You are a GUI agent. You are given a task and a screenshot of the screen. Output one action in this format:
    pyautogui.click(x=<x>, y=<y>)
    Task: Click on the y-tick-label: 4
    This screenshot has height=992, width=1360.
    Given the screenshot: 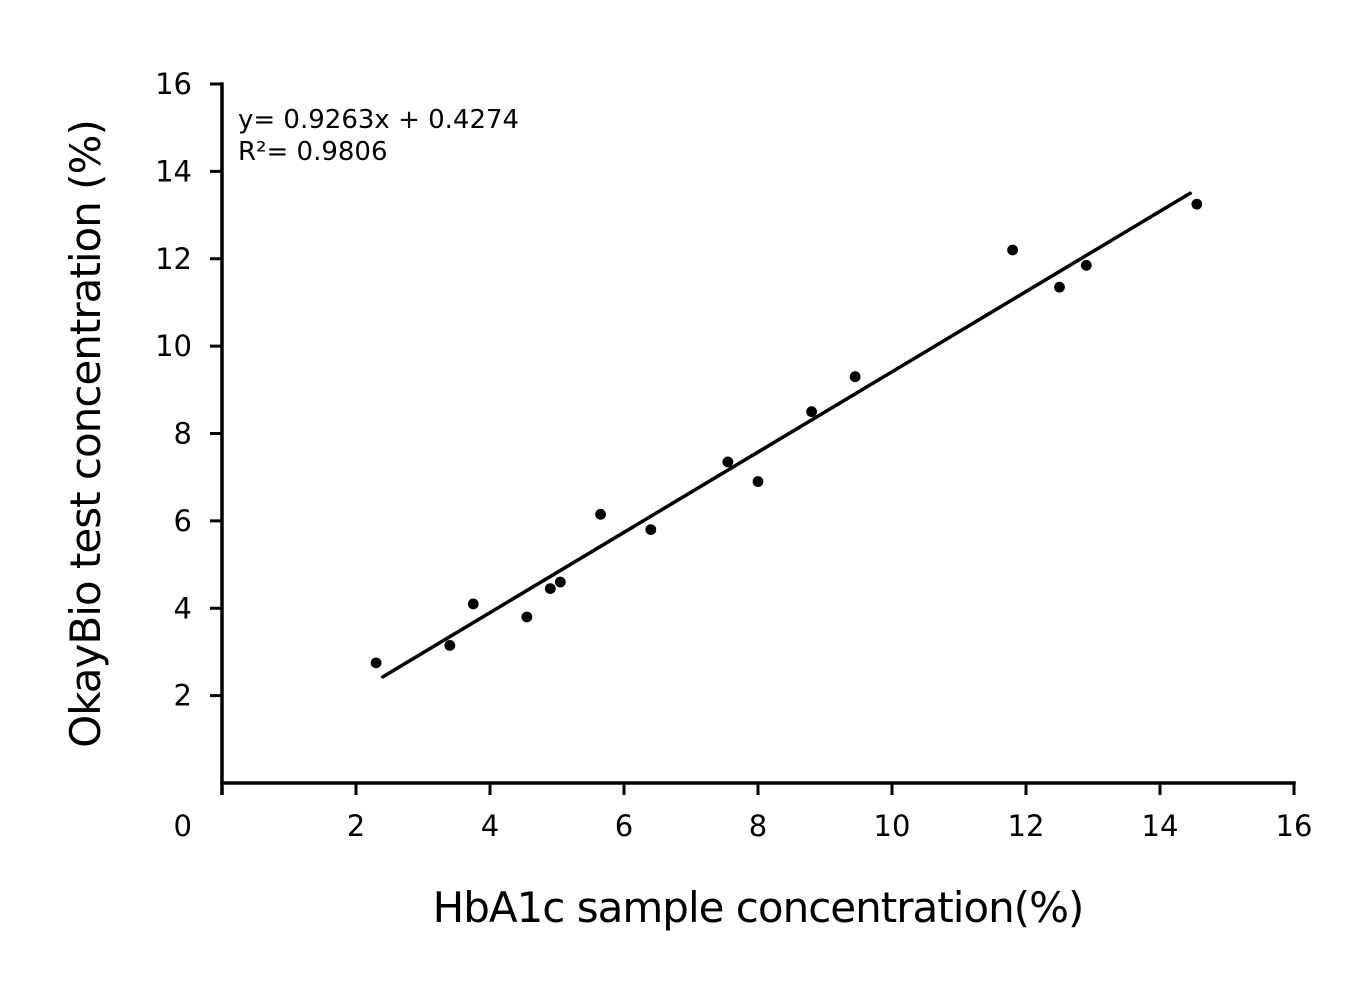 What is the action you would take?
    pyautogui.click(x=183, y=608)
    